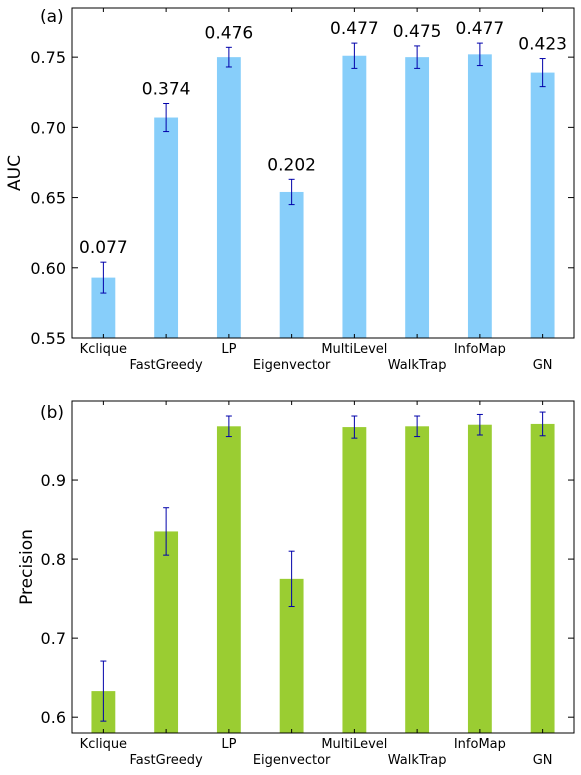  Describe the element at coordinates (480, 29) in the screenshot. I see `data-label-infomap: 0.477` at that location.